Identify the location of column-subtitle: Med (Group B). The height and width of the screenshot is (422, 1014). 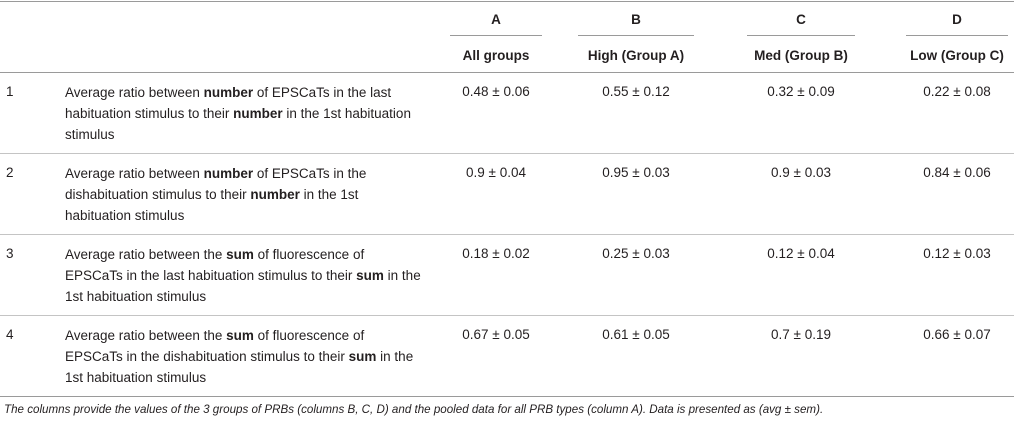
(801, 55).